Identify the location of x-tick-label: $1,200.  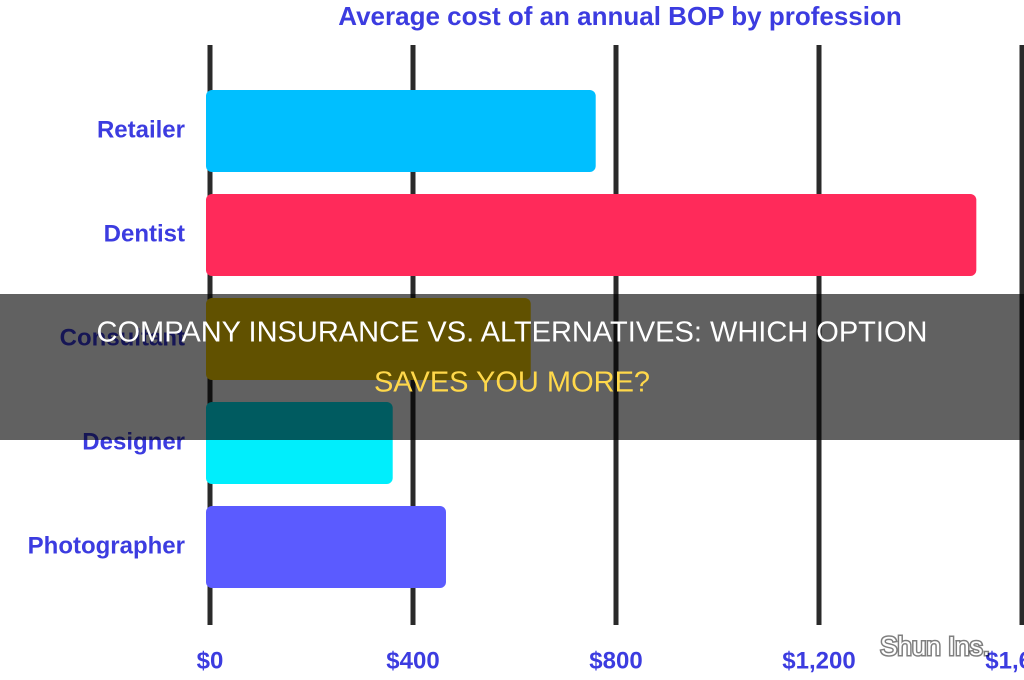
(818, 660).